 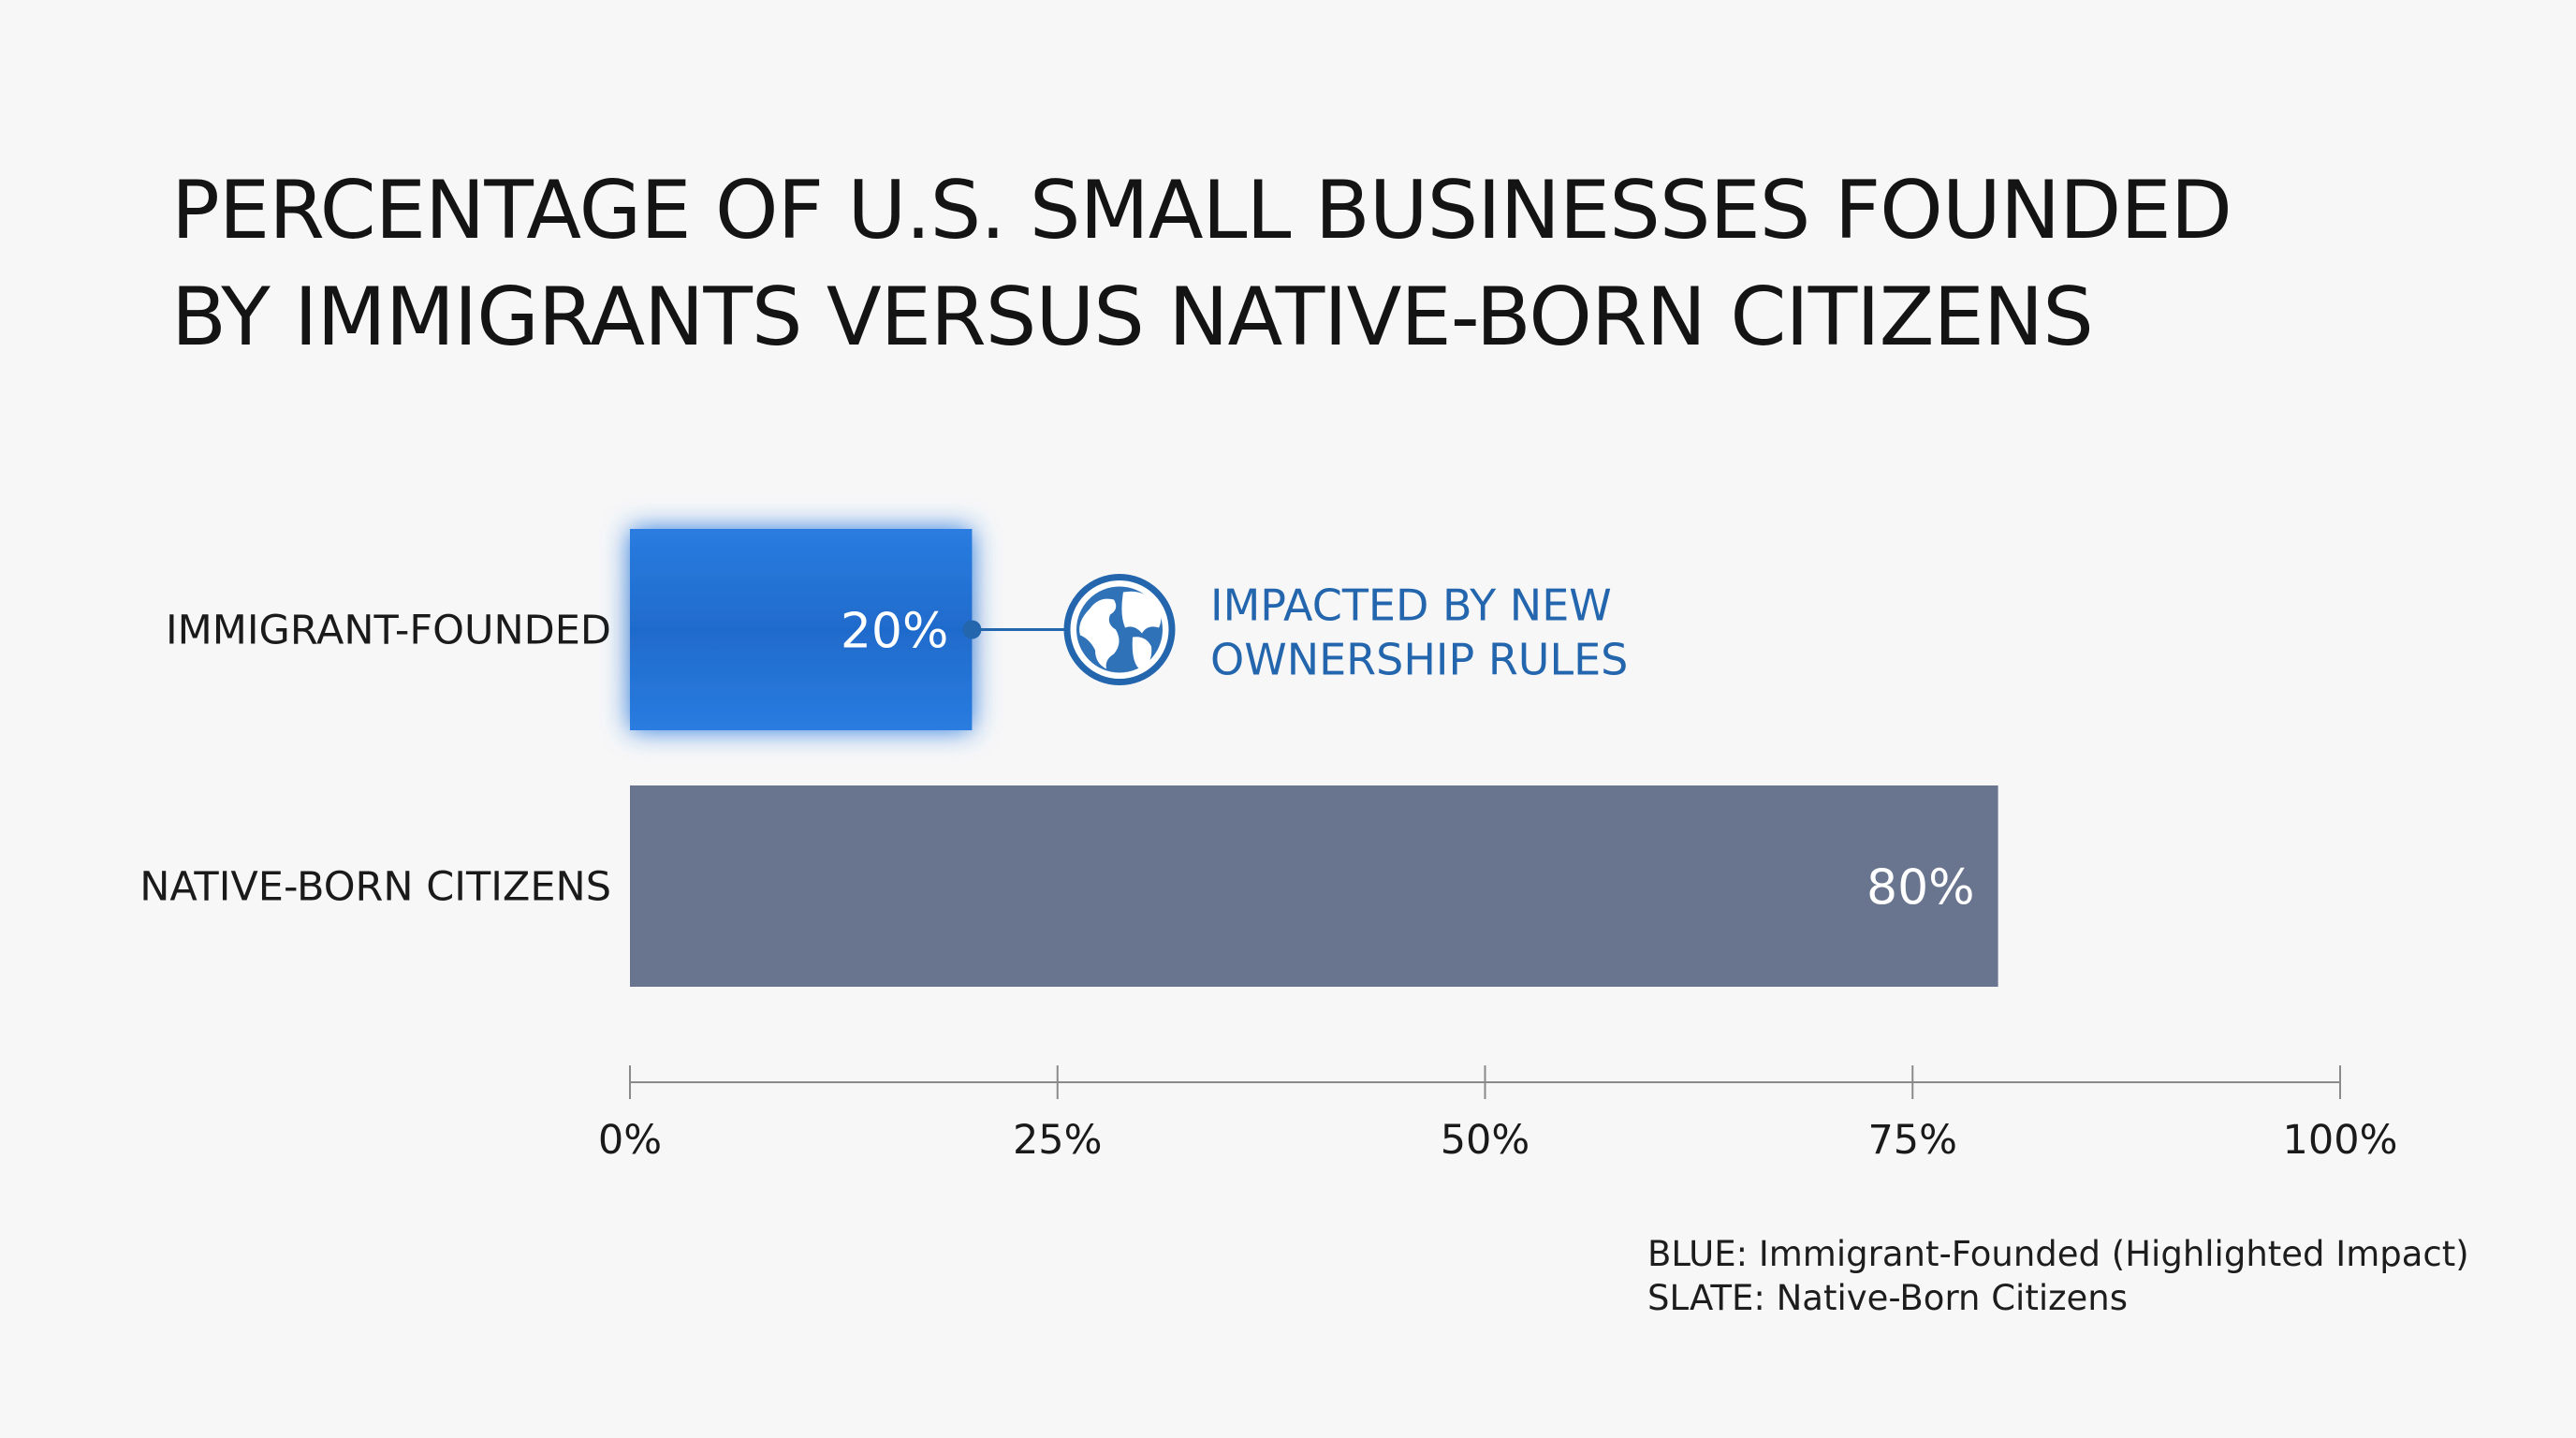 I want to click on category-label-native-born-citizens: NATIVE-BORN CITIZENS, so click(x=375, y=887).